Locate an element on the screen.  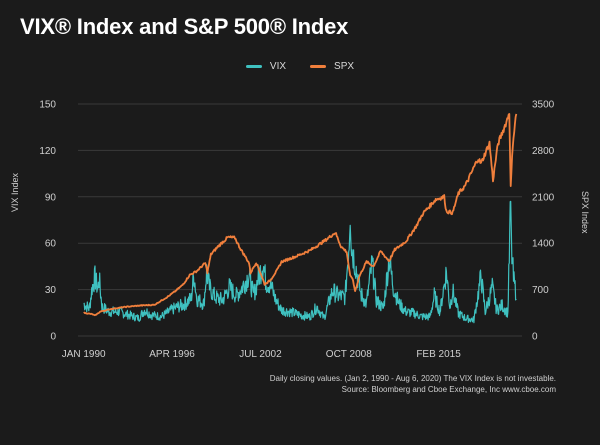
right-tick-label-3: 2100 is located at coordinates (543, 197).